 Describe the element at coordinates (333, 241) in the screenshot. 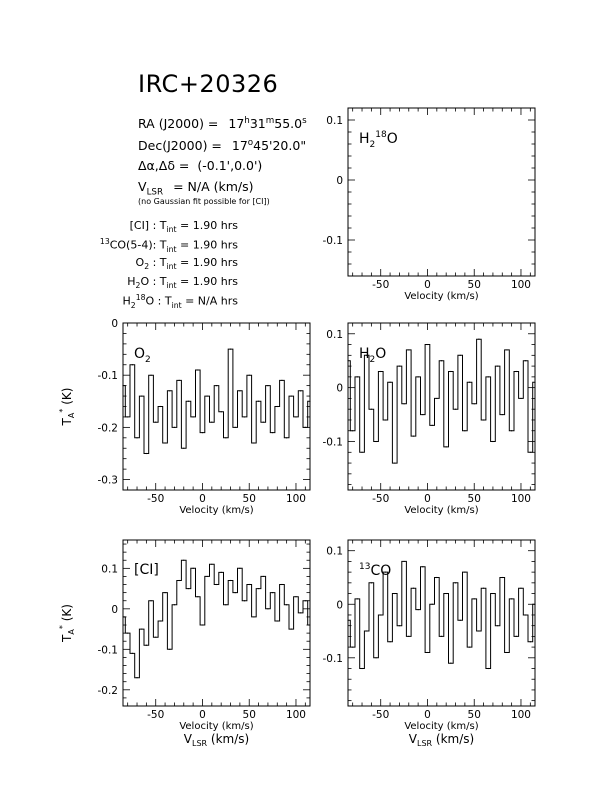

I see `y-tick-label: -0.1` at that location.